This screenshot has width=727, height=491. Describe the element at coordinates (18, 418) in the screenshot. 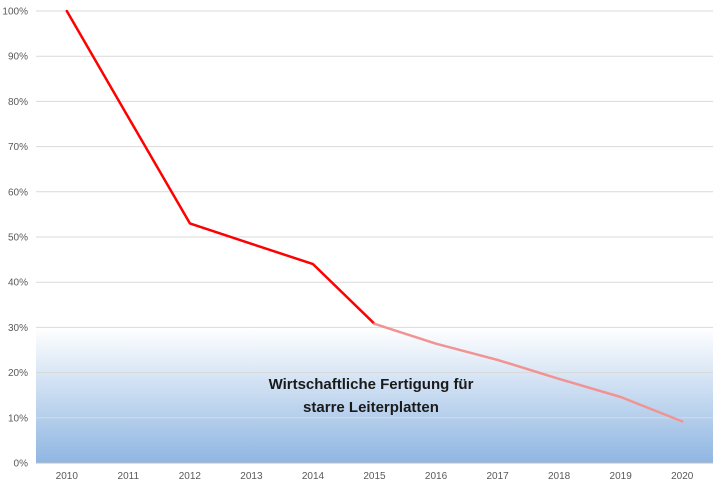

I see `y-tick-label: 10%` at that location.